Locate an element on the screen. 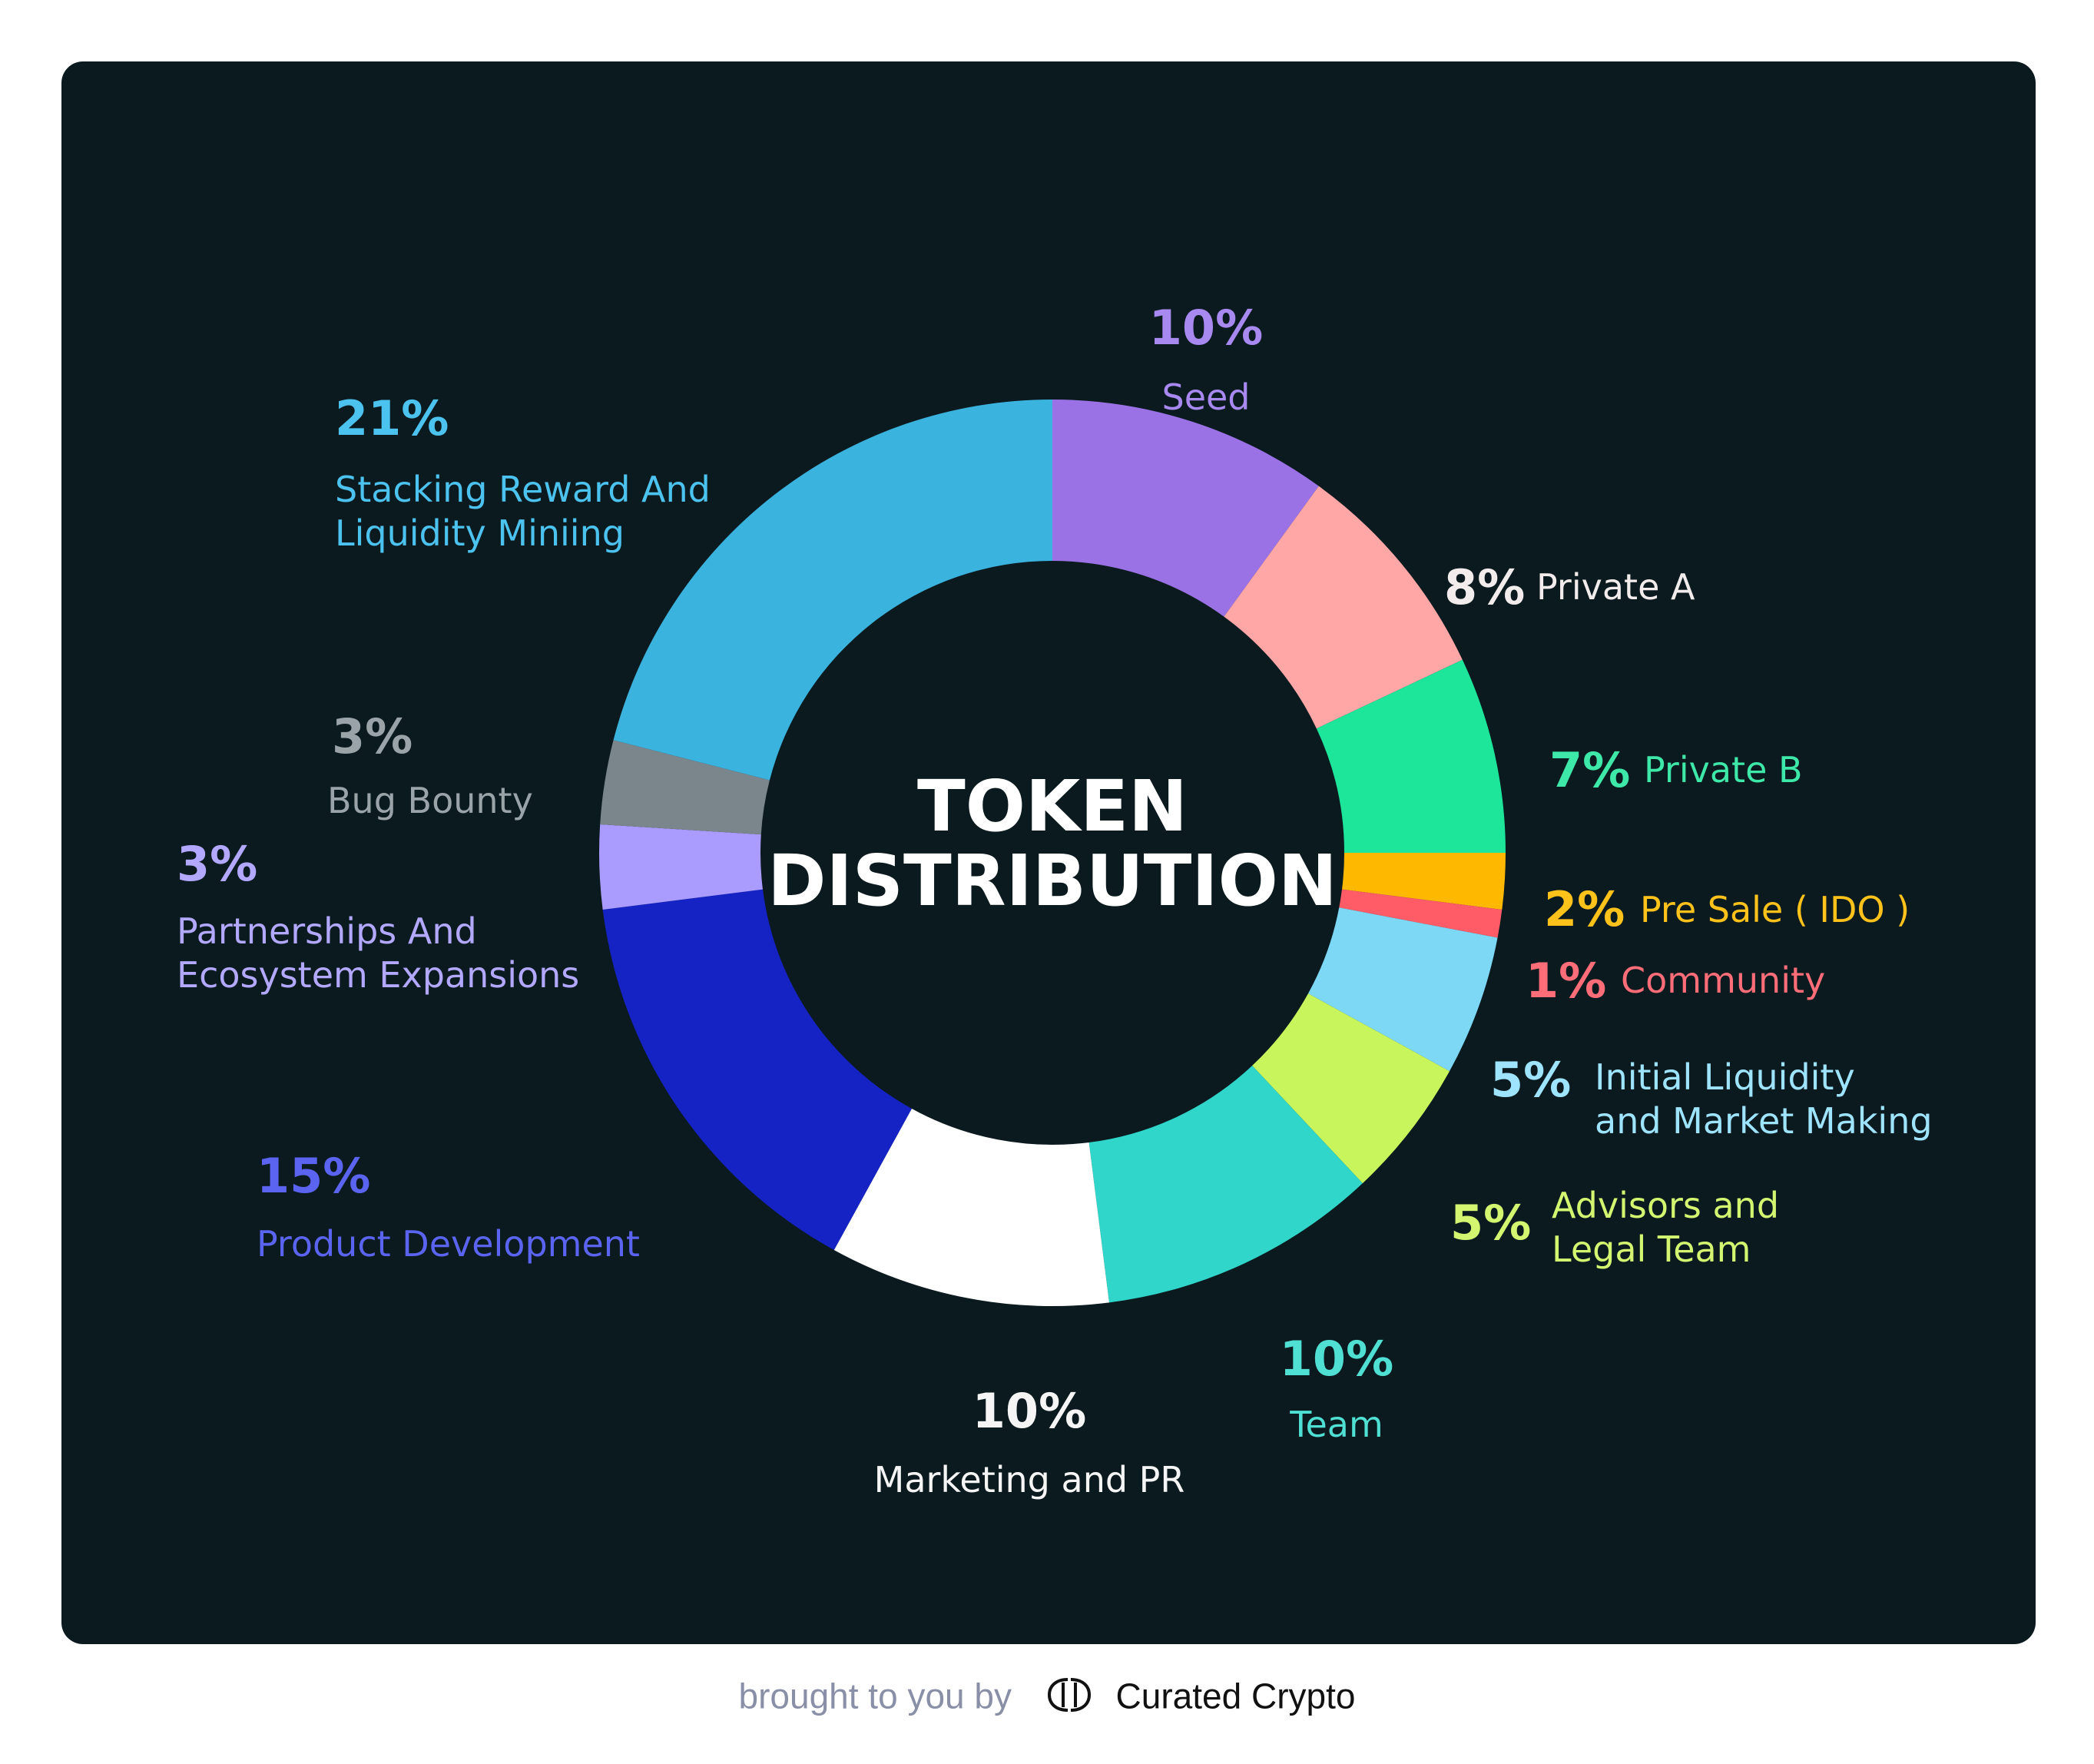 Image resolution: width=2094 pixels, height=1764 pixels. name-label-bug-bounty: Bug Bounty is located at coordinates (430, 800).